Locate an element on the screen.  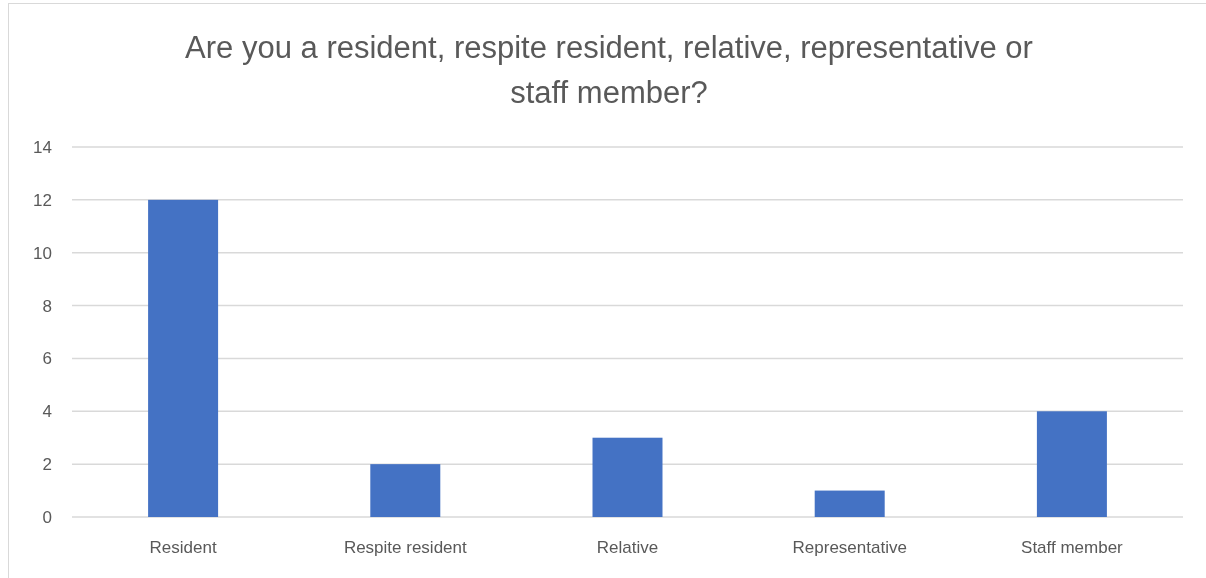
y-tick-label: 4 is located at coordinates (47, 412).